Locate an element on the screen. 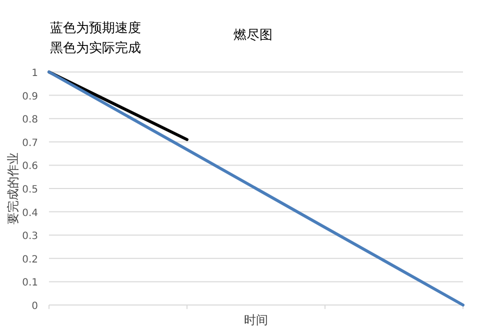 The image size is (492, 332). y-axis-title: 要完成的作业 is located at coordinates (13, 188).